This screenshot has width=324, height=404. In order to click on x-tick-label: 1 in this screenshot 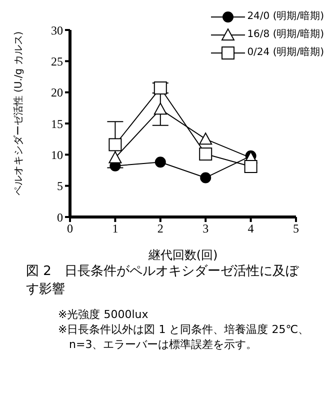, I will do `click(115, 229)`.